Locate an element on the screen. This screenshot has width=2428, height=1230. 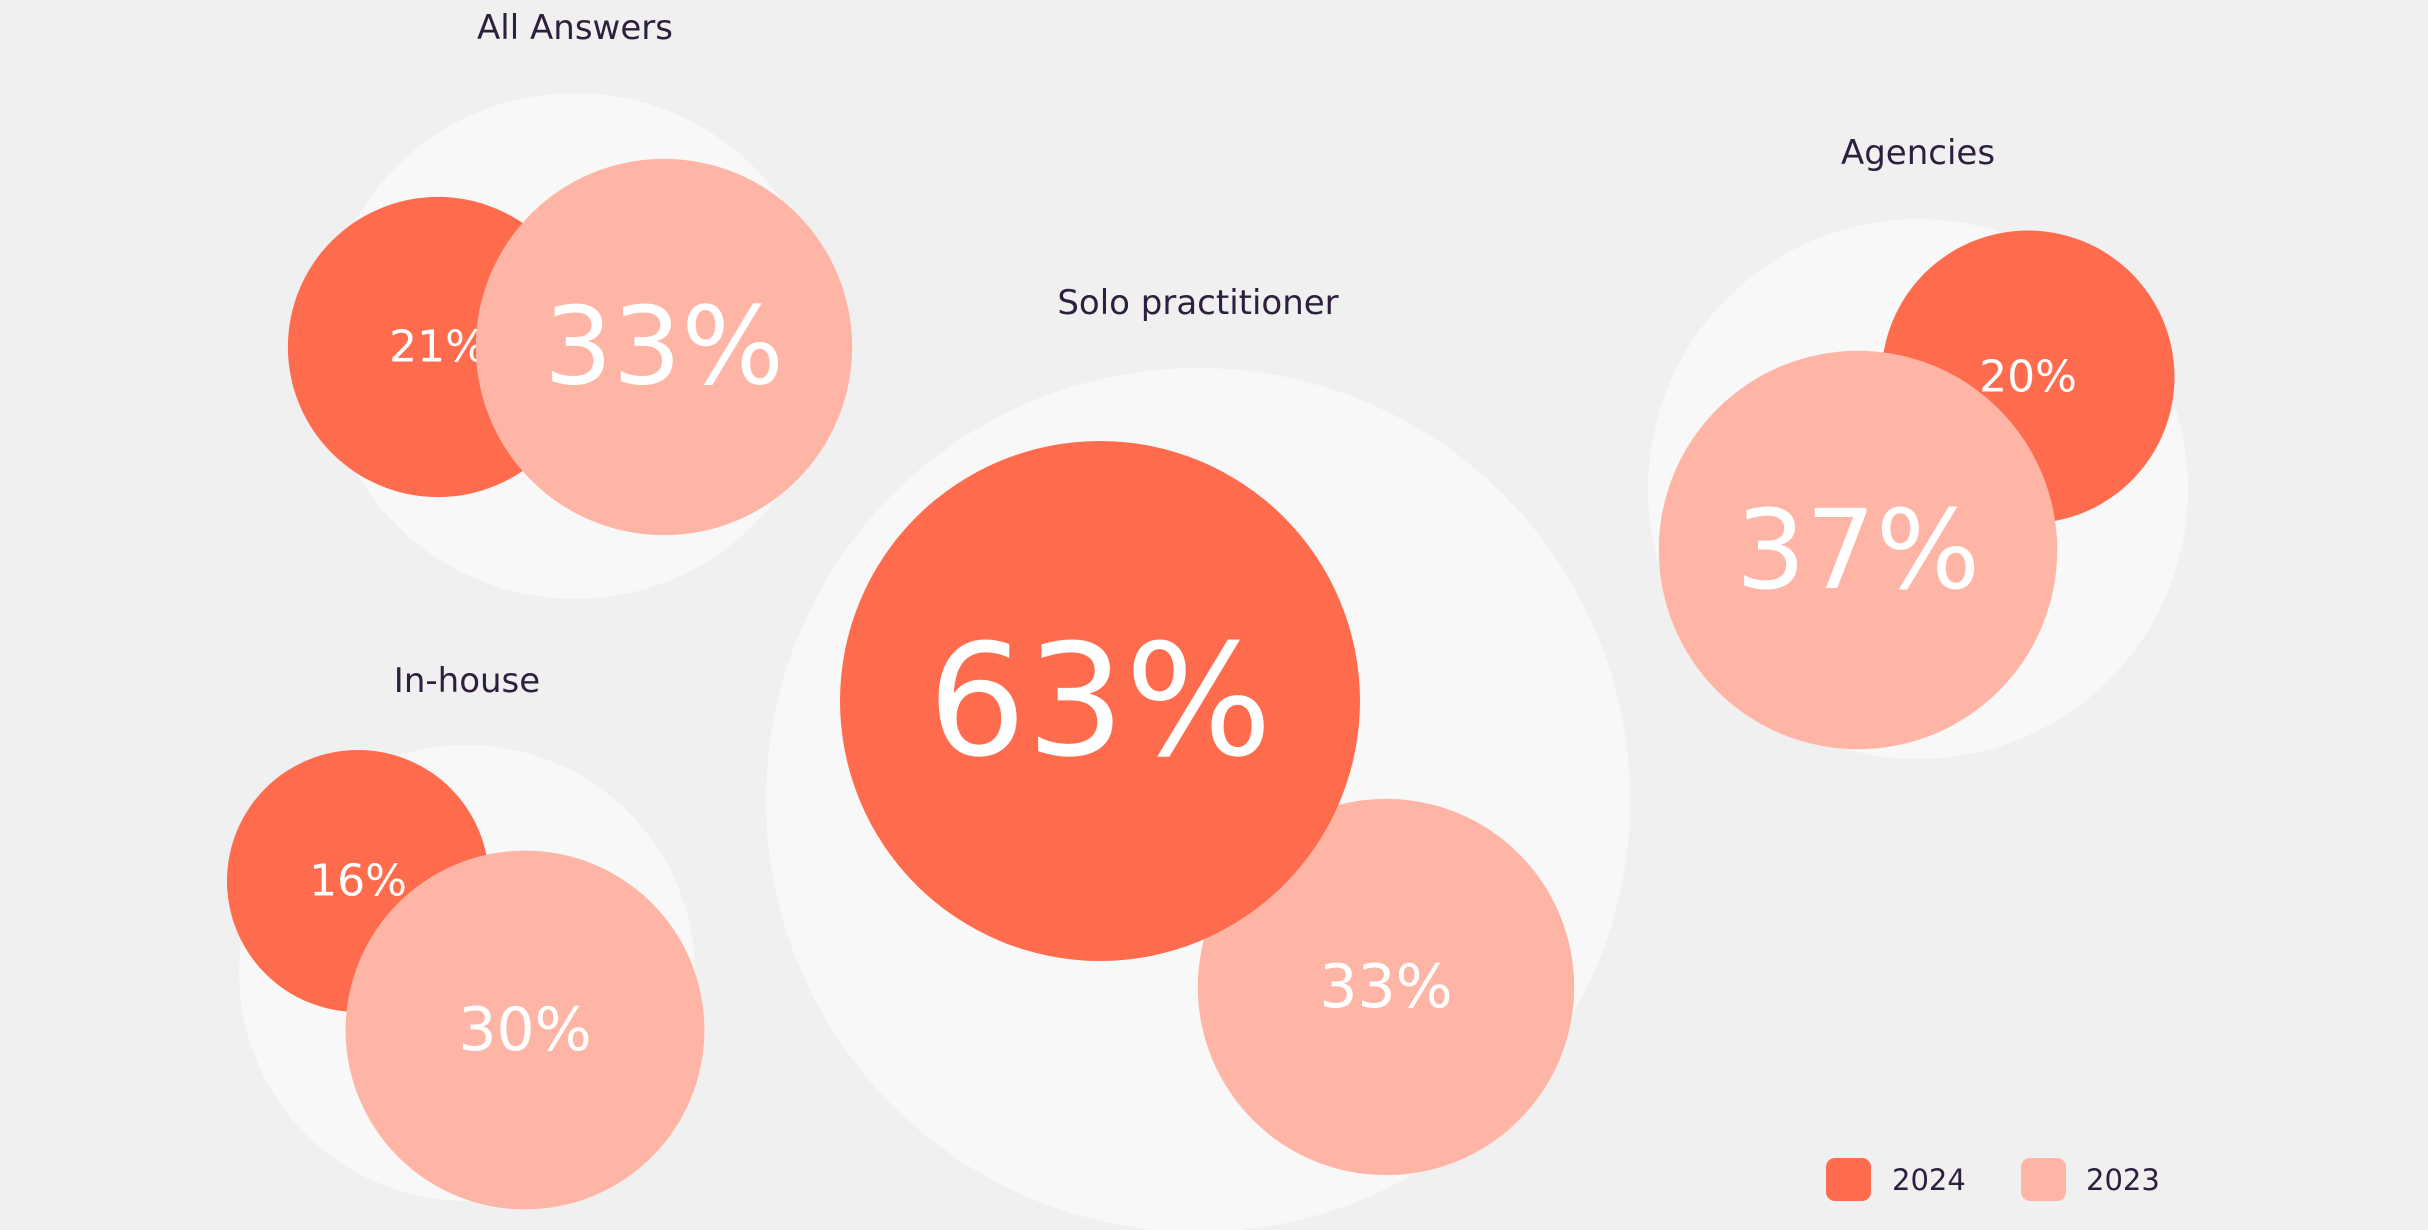
value-label-2023-agencies: 37% is located at coordinates (1858, 550).